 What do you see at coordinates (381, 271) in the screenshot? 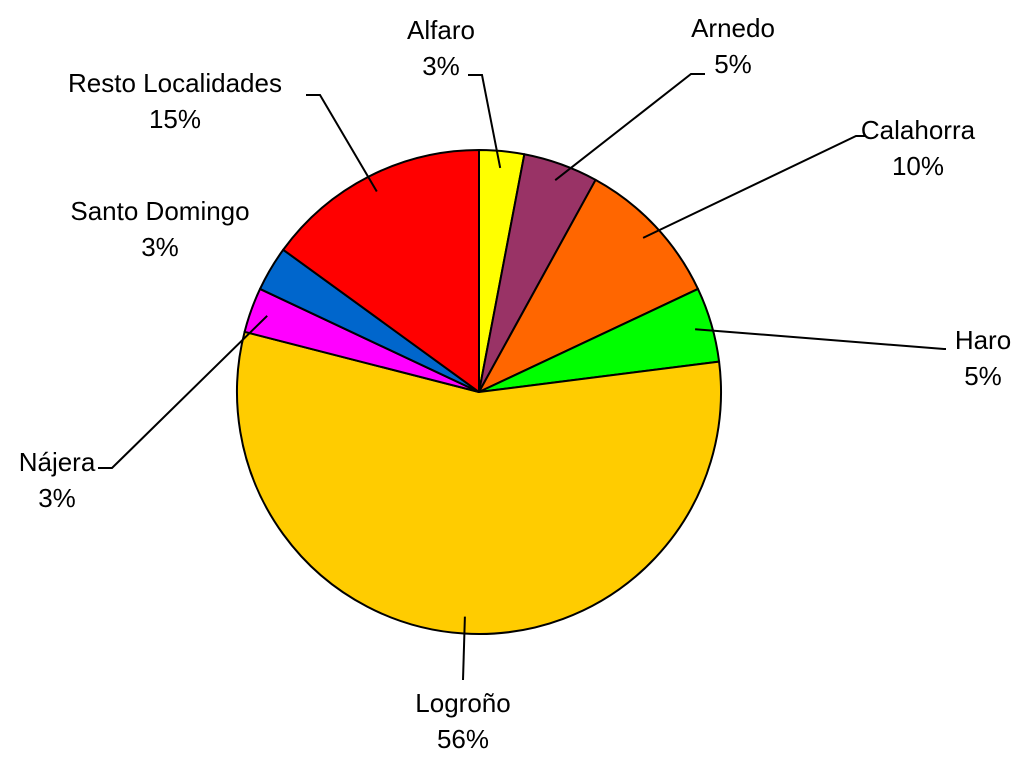
I see `pie-slice-resto-localidades` at bounding box center [381, 271].